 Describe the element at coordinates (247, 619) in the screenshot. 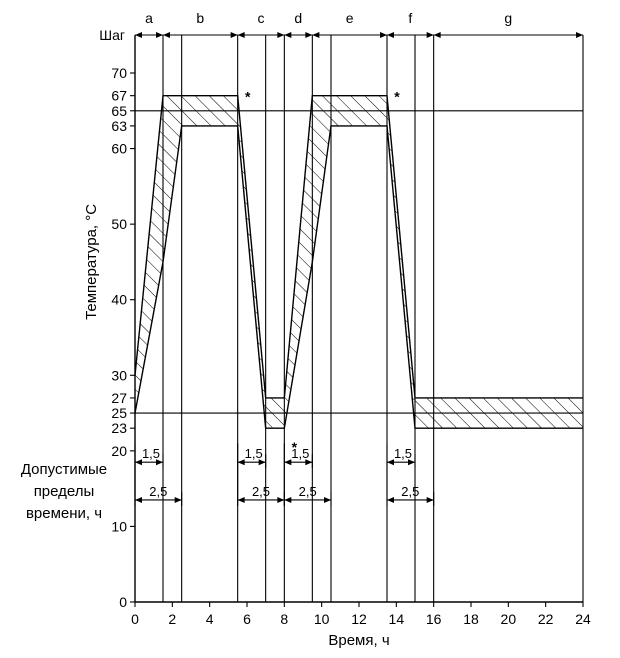

I see `x-tick-label-6: 6` at that location.